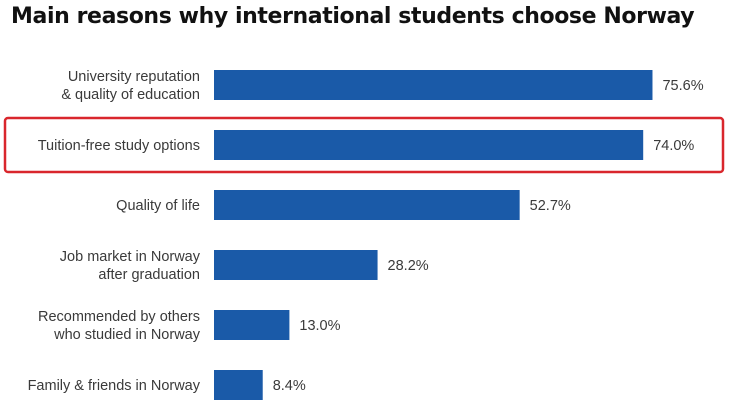  Describe the element at coordinates (408, 266) in the screenshot. I see `data-label: 28.2%` at that location.